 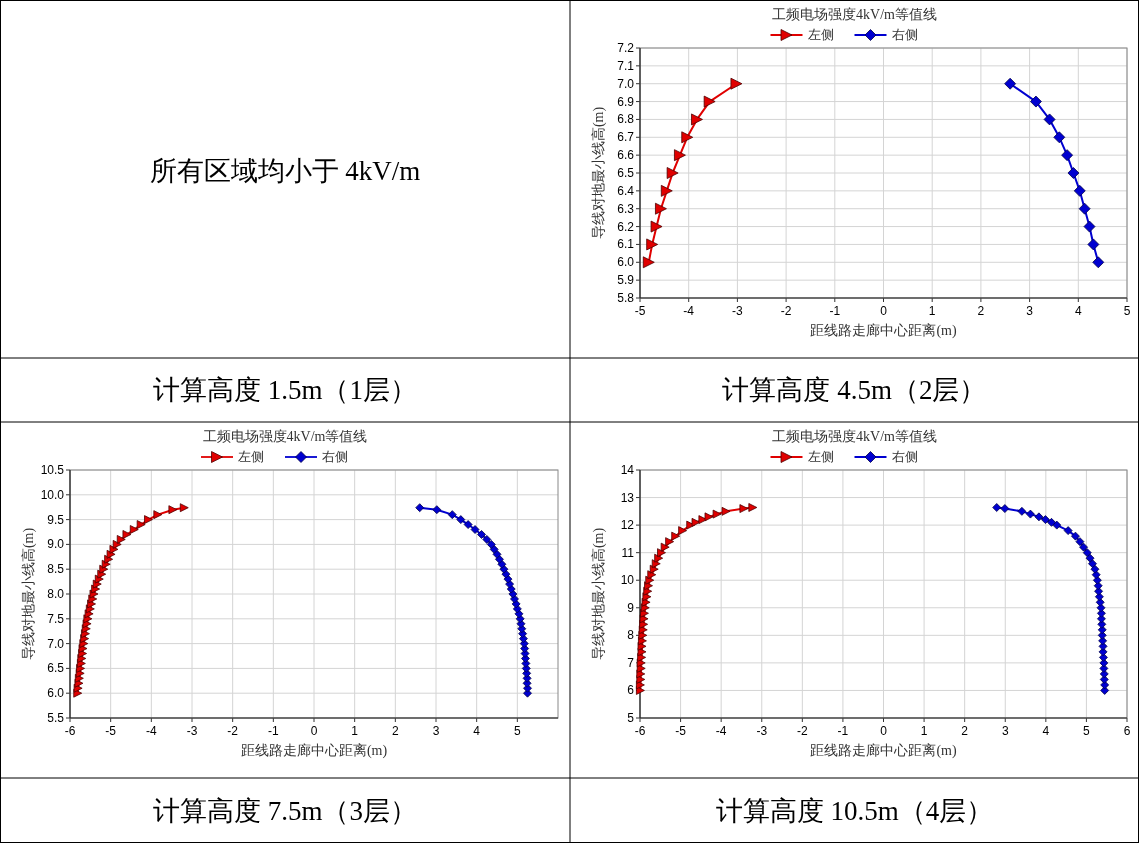 I want to click on y-tick-label: 5, so click(x=631, y=718).